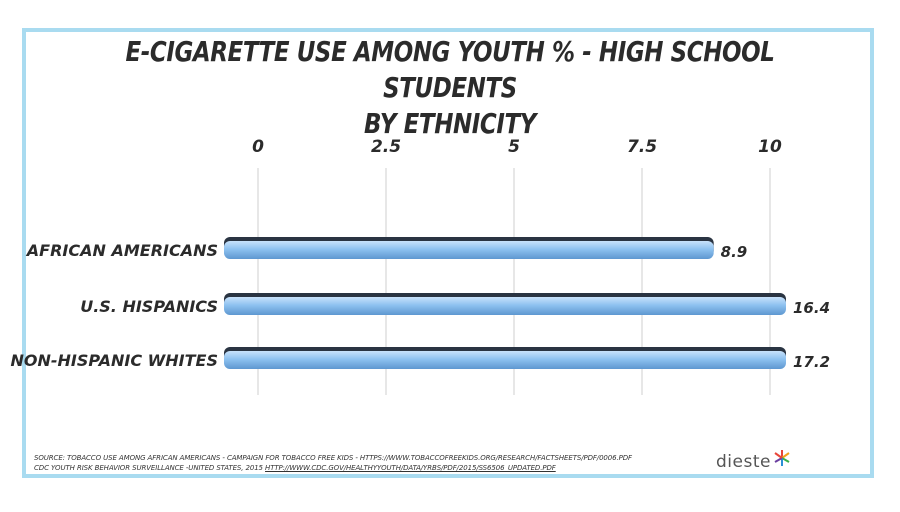  What do you see at coordinates (258, 147) in the screenshot?
I see `x-tick-label: 0` at bounding box center [258, 147].